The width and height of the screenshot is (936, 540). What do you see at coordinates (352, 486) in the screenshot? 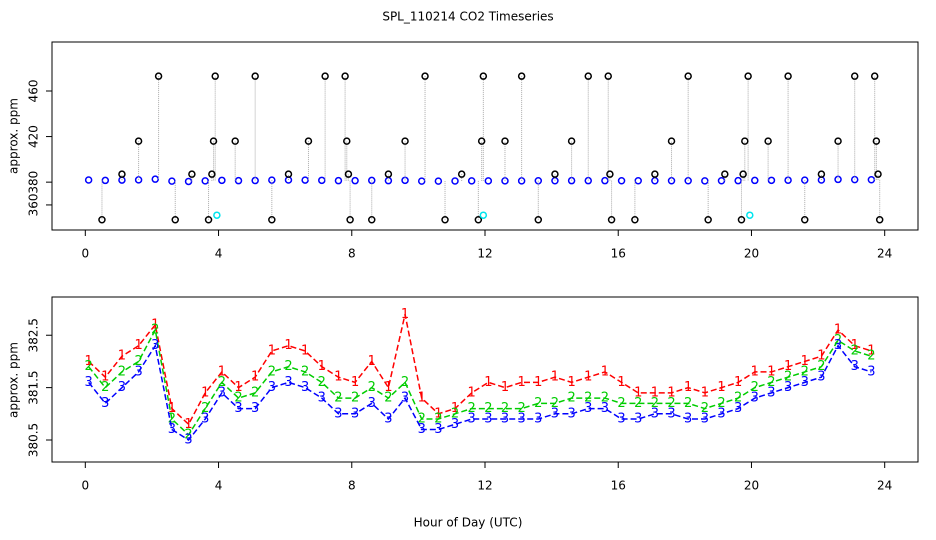
I see `x-tick-label: 8` at bounding box center [352, 486].